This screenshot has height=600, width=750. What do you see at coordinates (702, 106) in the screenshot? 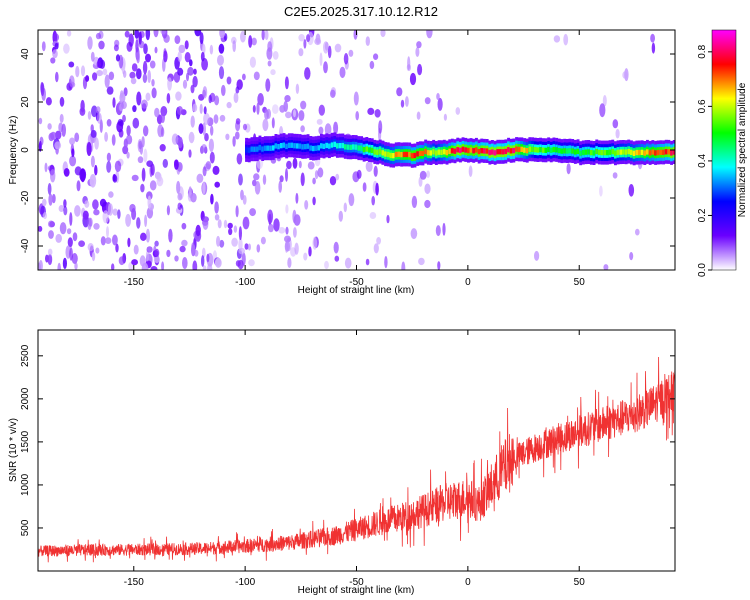
I see `colorbar-tick-label: 0.6` at bounding box center [702, 106].